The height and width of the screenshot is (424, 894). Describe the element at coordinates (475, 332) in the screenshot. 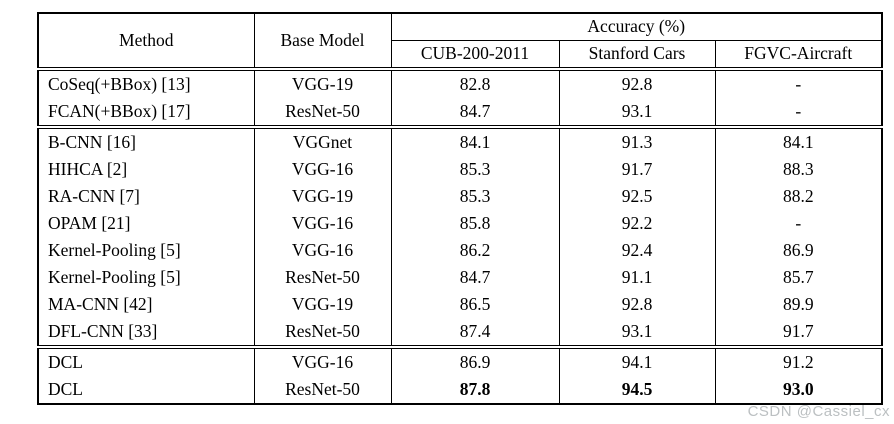

I see `cub-accuracy-cell: 87.4` at that location.